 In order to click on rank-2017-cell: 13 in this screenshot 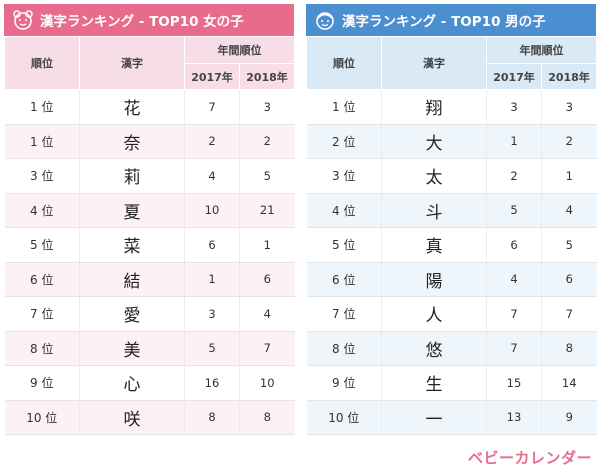, I will do `click(514, 417)`.